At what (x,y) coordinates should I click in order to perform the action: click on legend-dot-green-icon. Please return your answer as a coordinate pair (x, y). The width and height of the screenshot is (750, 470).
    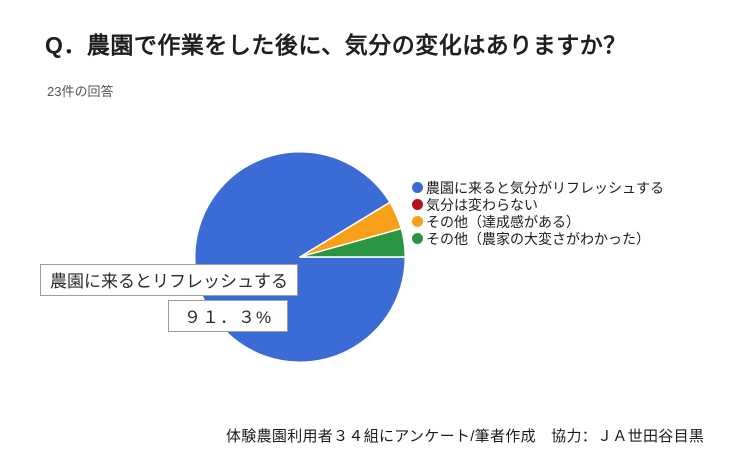
    Looking at the image, I should click on (417, 238).